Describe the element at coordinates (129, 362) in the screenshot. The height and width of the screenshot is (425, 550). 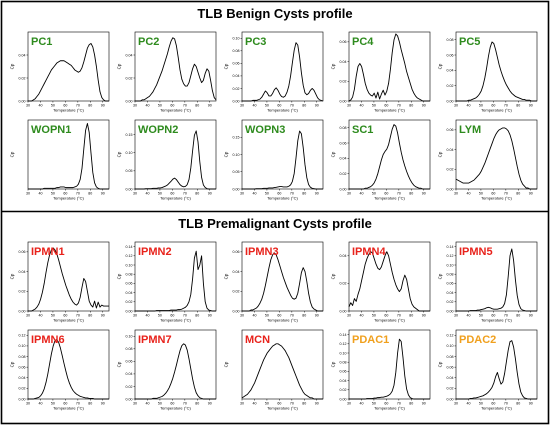
I see `y-tick-label: 0.06` at that location.